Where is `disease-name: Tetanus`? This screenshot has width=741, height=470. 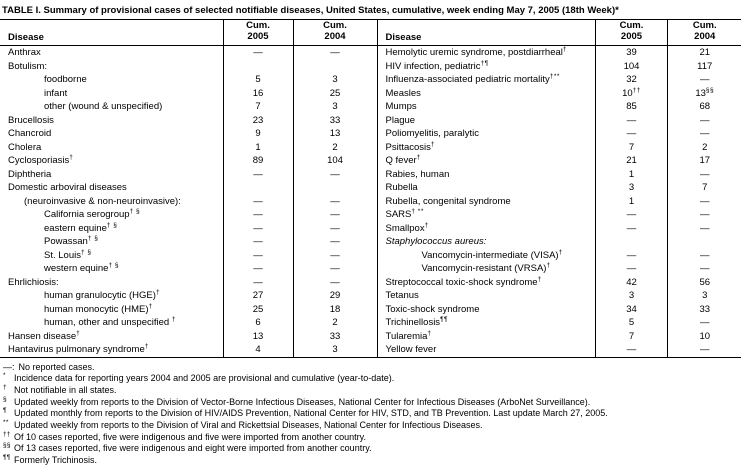 disease-name: Tetanus is located at coordinates (402, 295).